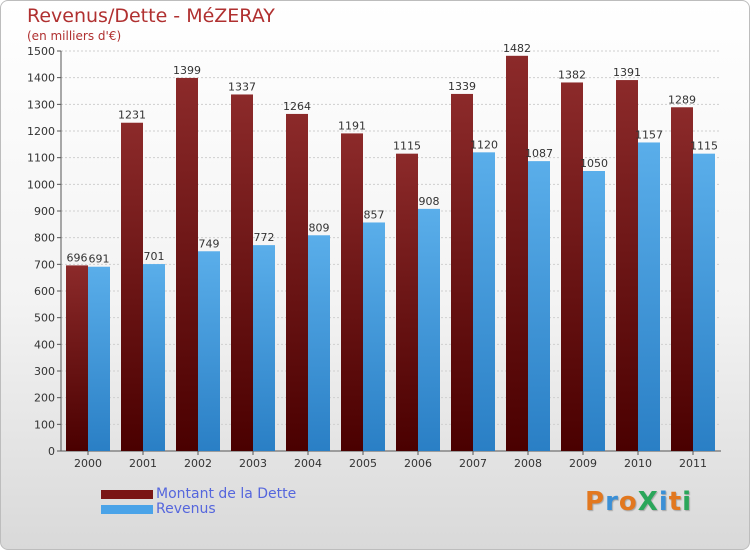 The width and height of the screenshot is (750, 550). Describe the element at coordinates (209, 243) in the screenshot. I see `data-label-revenus: 749` at that location.